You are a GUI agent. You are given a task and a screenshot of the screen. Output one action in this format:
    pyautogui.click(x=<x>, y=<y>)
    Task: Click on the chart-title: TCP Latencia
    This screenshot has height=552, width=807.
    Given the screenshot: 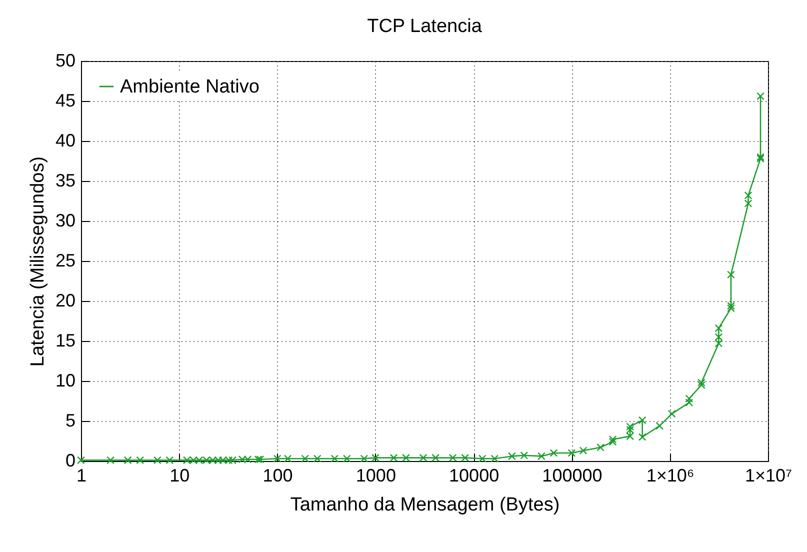 What is the action you would take?
    pyautogui.click(x=424, y=26)
    